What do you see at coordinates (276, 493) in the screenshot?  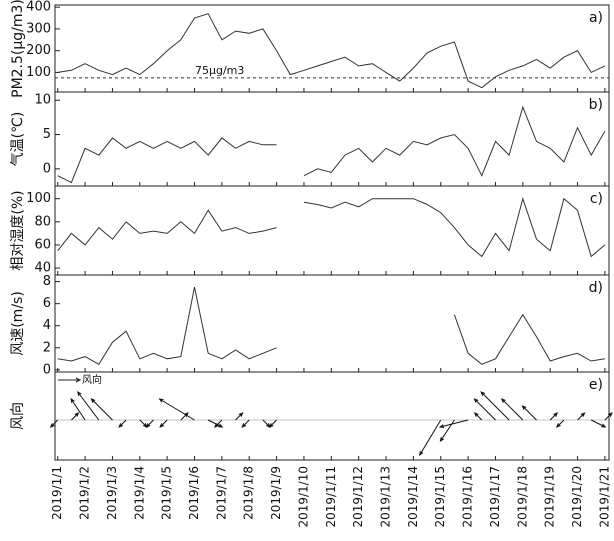 I see `x-tick-label: 2019/1/9` at bounding box center [276, 493].